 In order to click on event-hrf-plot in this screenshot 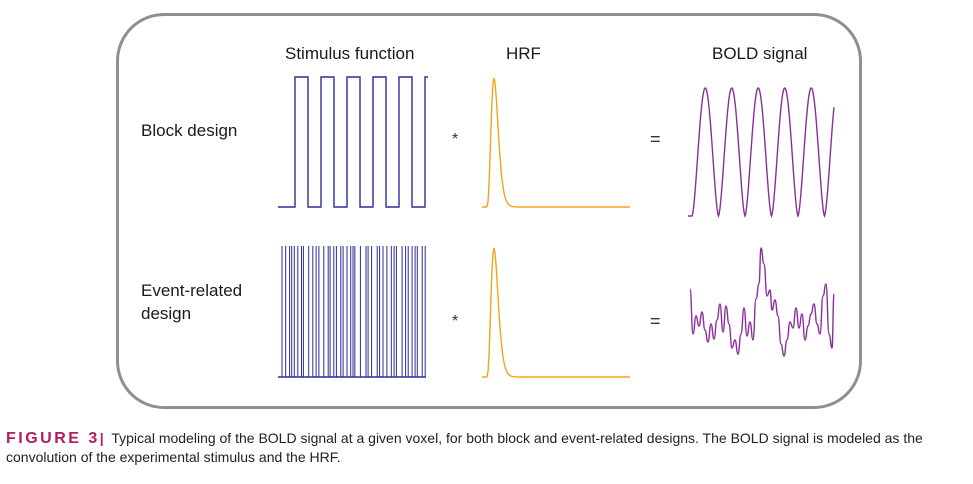, I will do `click(556, 312)`.